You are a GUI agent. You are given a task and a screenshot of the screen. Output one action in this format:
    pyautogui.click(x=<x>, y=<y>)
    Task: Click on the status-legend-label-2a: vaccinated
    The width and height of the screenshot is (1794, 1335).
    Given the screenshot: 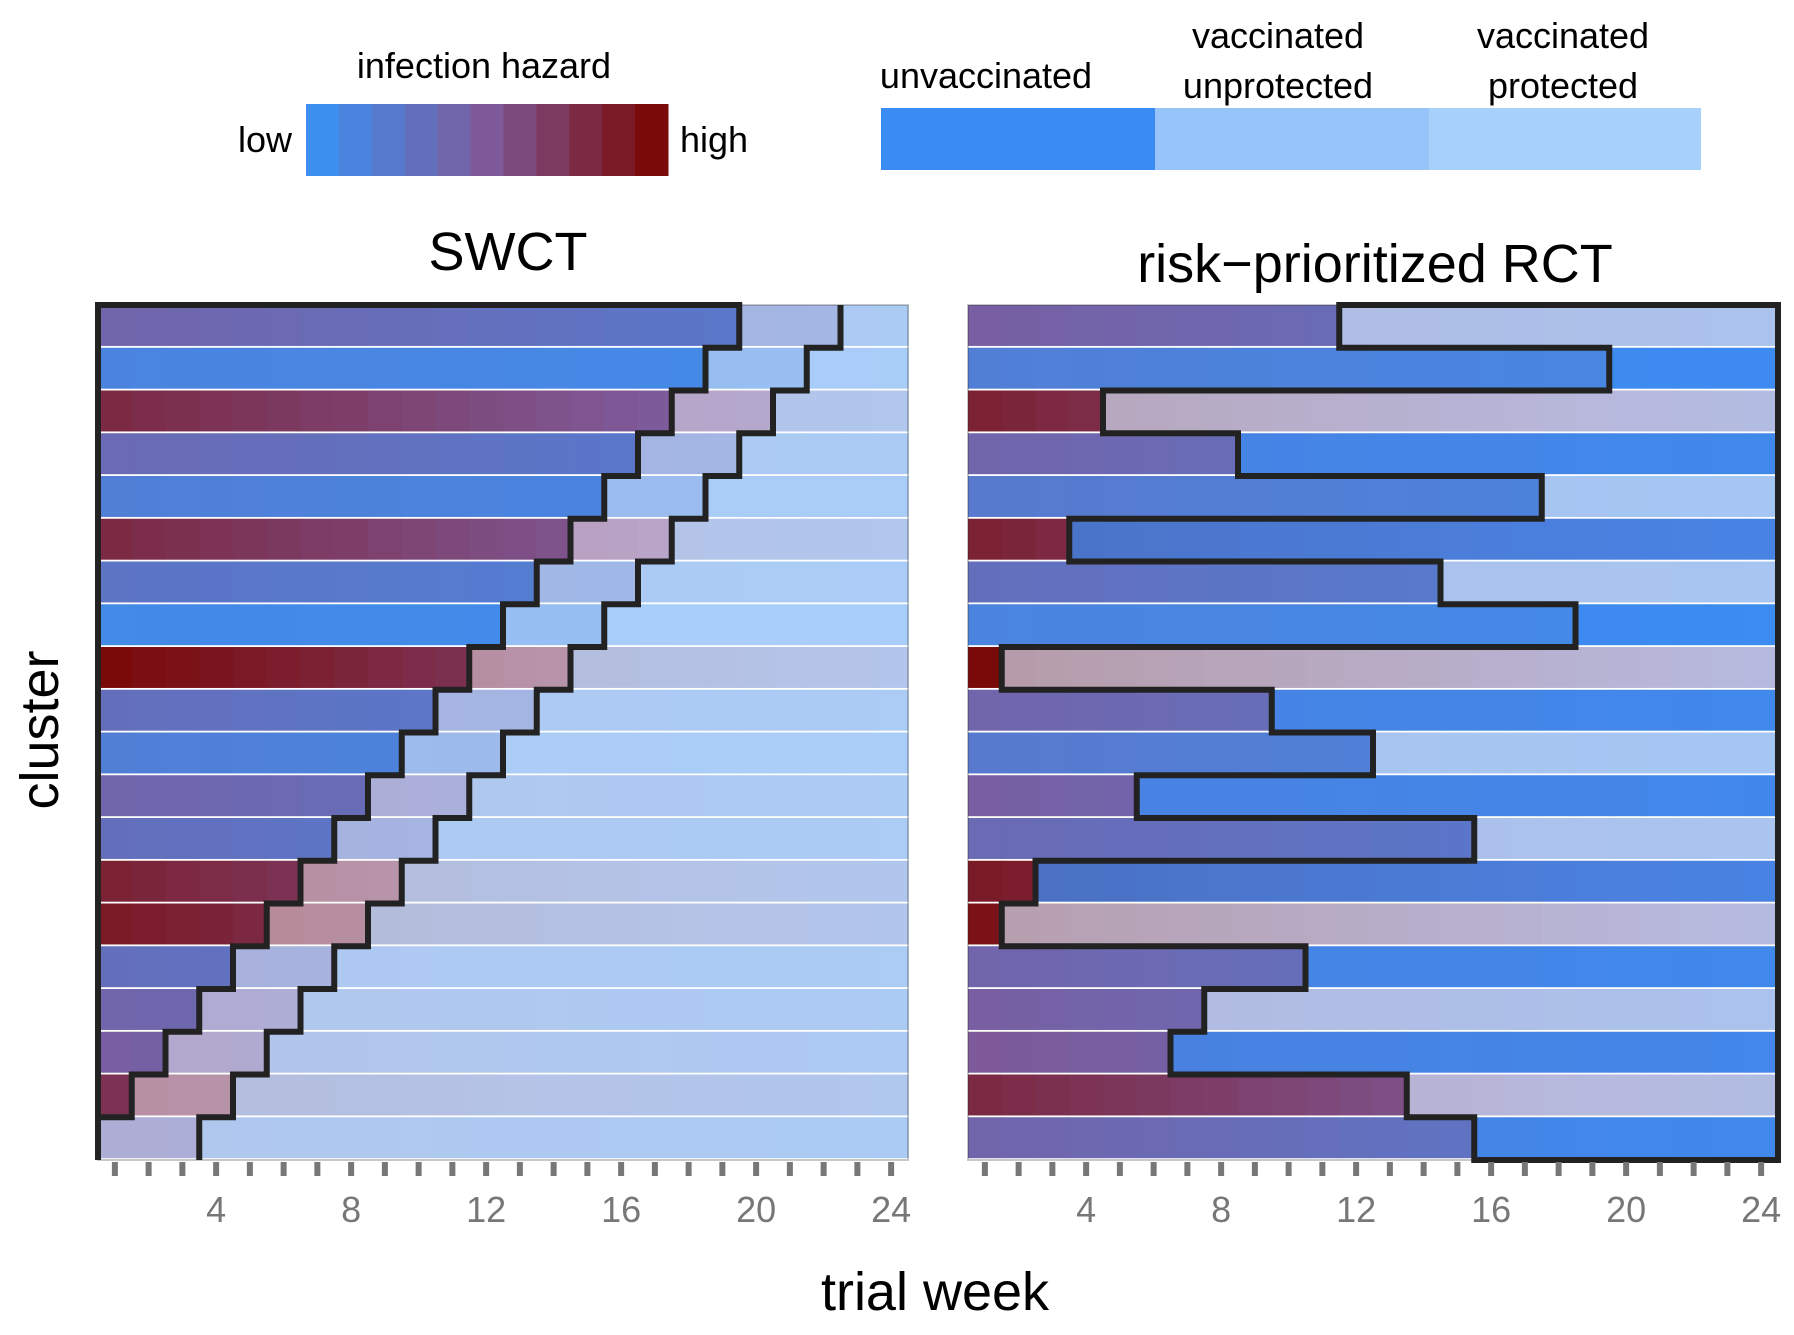 What is the action you would take?
    pyautogui.click(x=1278, y=35)
    